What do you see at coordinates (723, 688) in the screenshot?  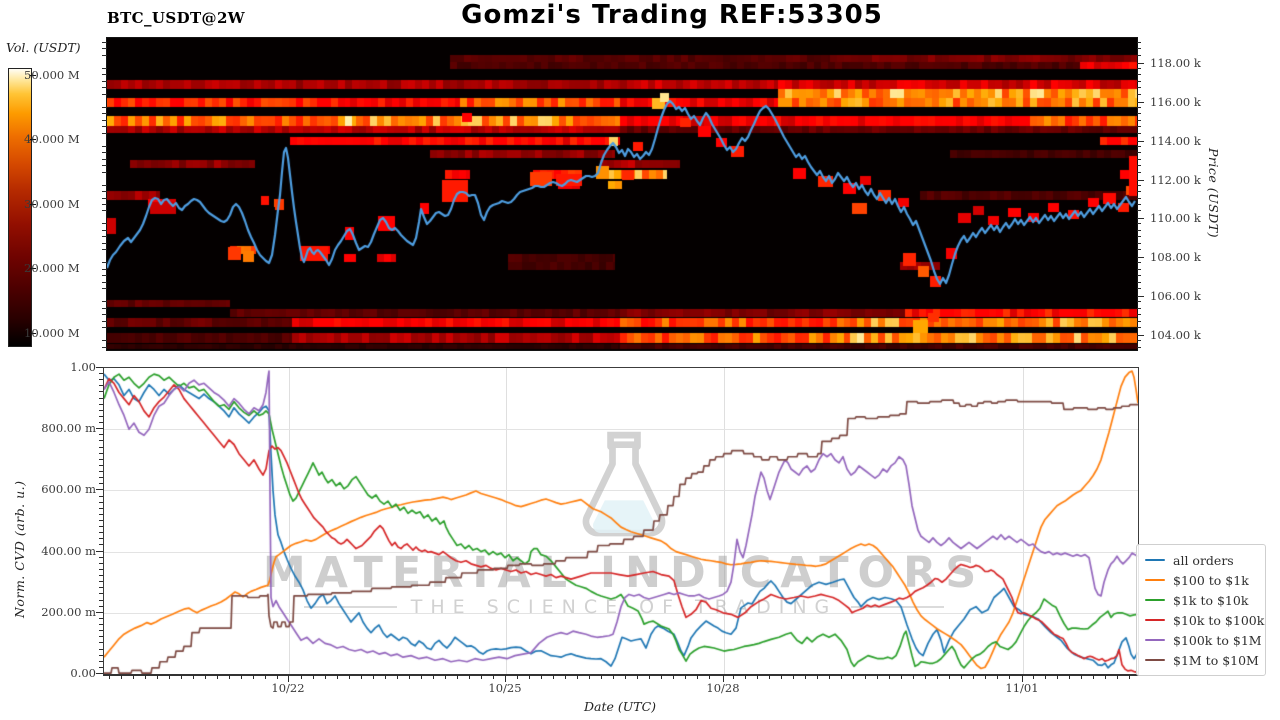 I see `date-tick-label: 10/28` at bounding box center [723, 688].